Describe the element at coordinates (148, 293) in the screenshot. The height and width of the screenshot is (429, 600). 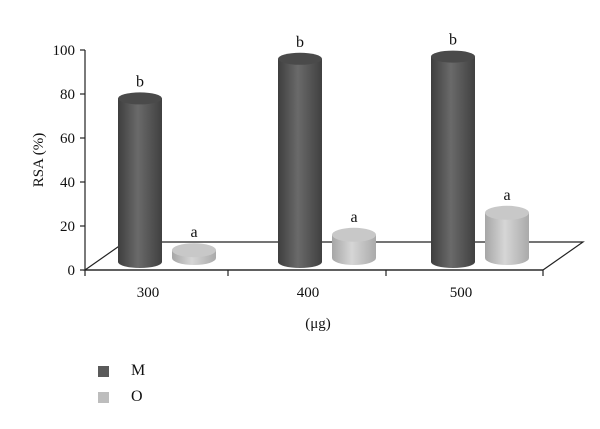
I see `x-tick-label: 300` at that location.